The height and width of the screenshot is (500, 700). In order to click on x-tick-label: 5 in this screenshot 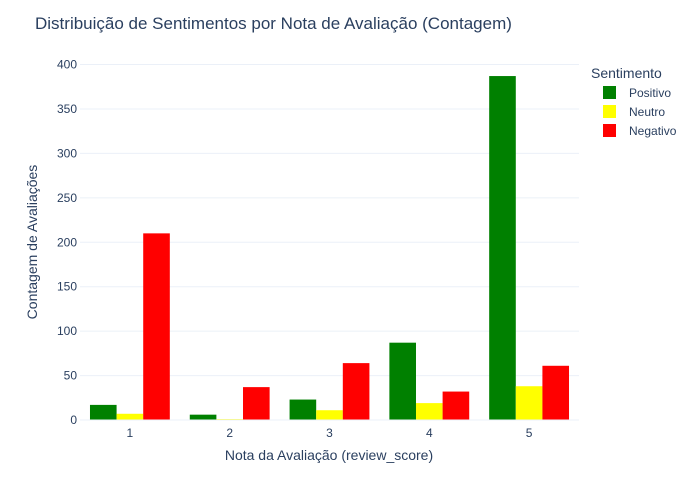, I will do `click(529, 433)`.